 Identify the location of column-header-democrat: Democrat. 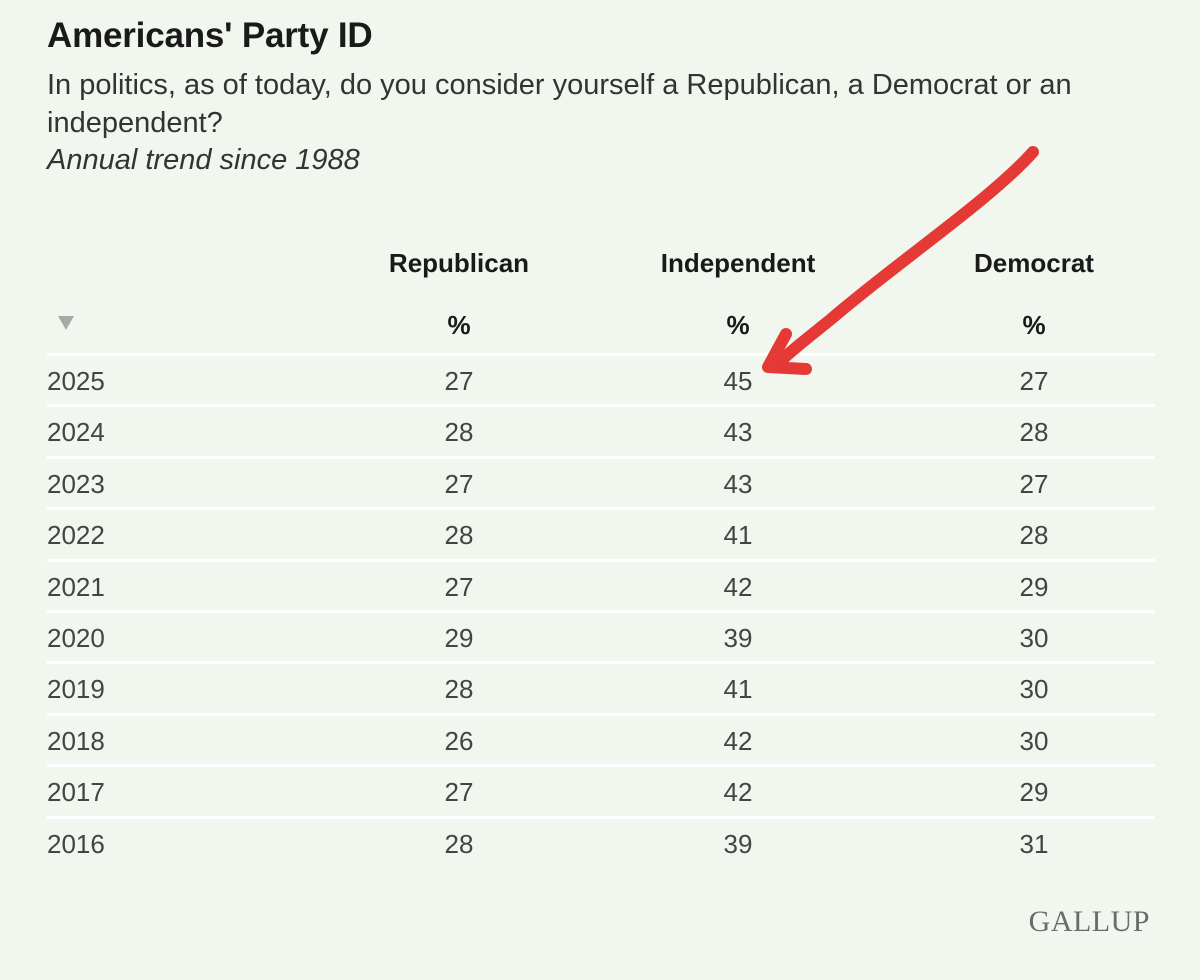
(1034, 263).